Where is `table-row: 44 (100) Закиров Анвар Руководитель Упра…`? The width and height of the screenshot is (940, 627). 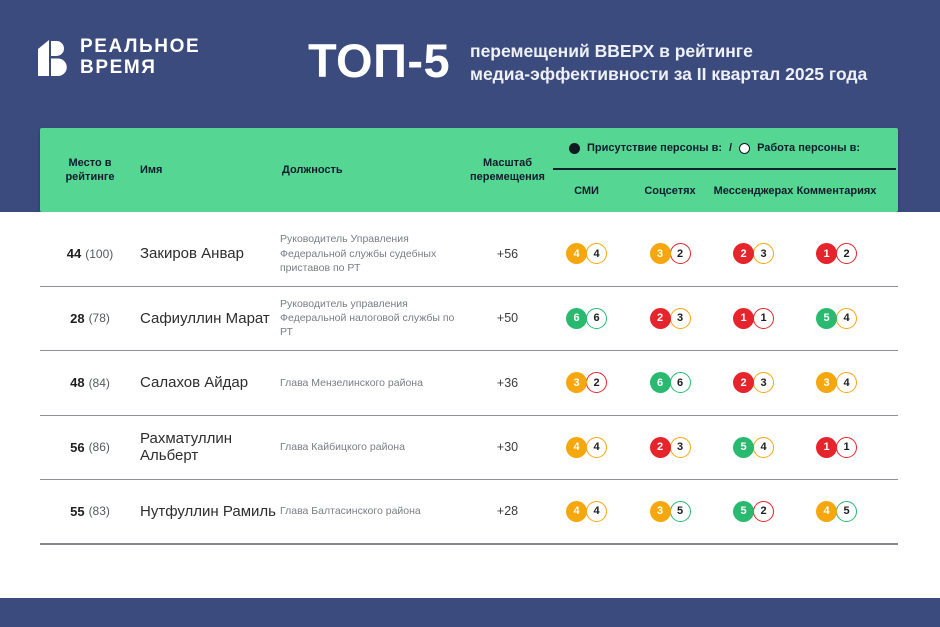 table-row: 44 (100) Закиров Анвар Руководитель Упра… is located at coordinates (469, 254).